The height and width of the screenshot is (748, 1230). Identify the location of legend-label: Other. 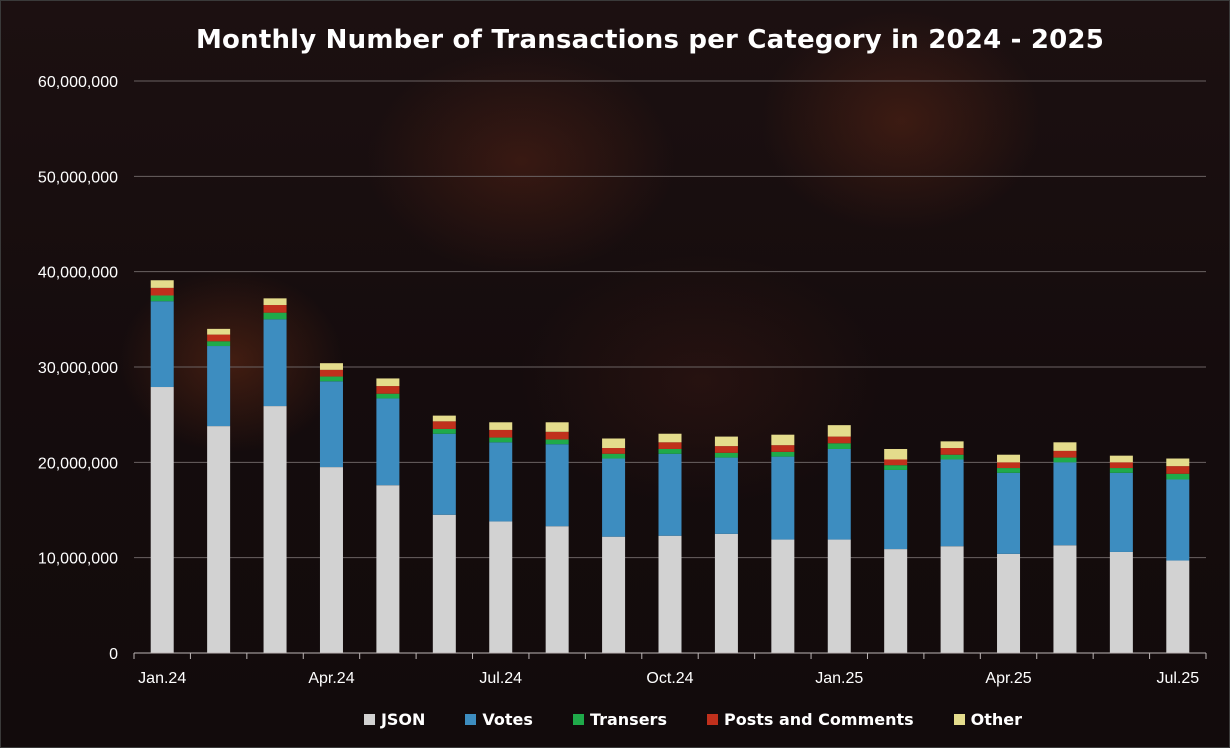
(996, 719).